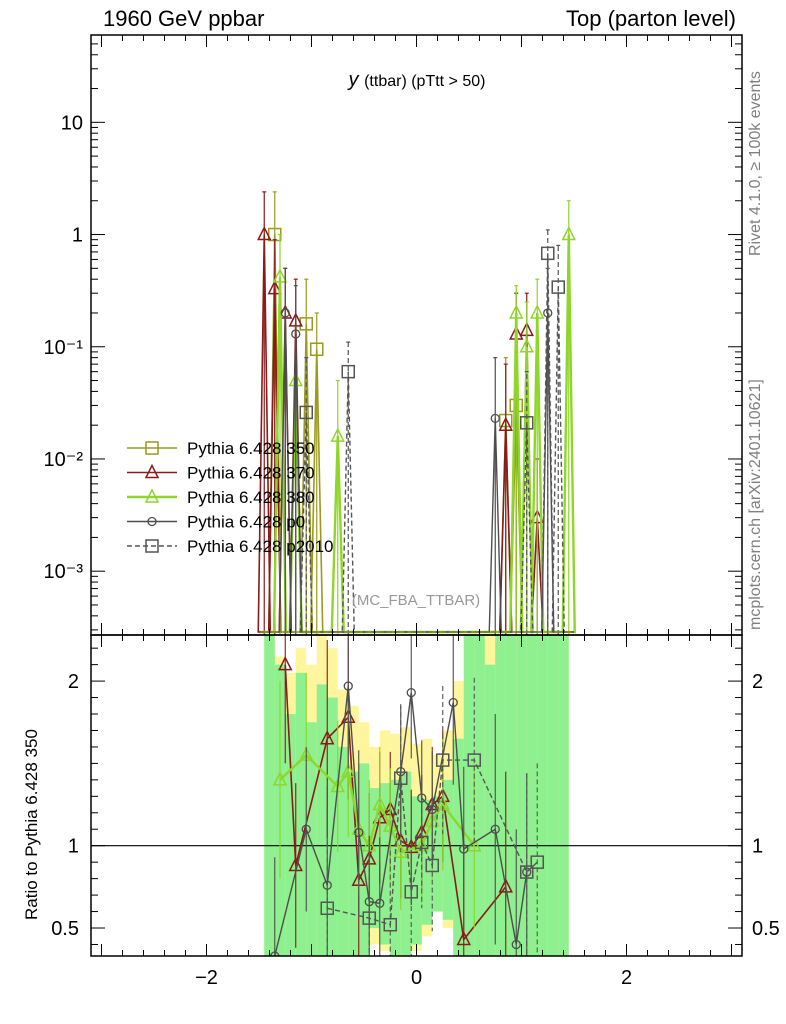 The width and height of the screenshot is (786, 1024). I want to click on legend-item-0: Pythia 6.428 350, so click(221, 448).